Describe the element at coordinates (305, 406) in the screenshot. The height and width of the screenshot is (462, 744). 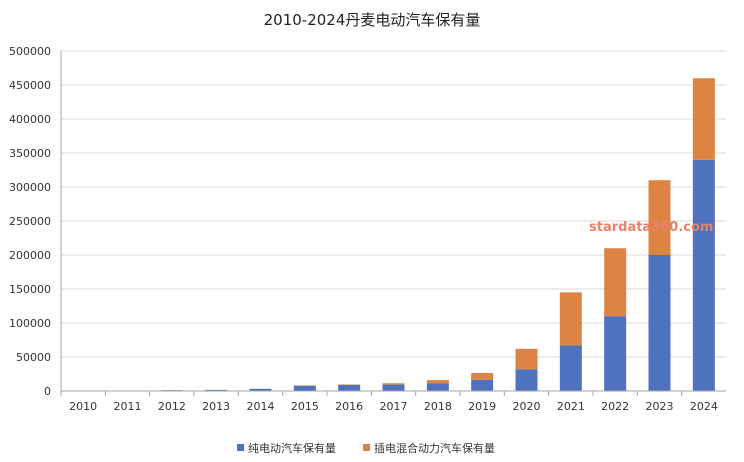
I see `x-tick-label: 2015` at that location.